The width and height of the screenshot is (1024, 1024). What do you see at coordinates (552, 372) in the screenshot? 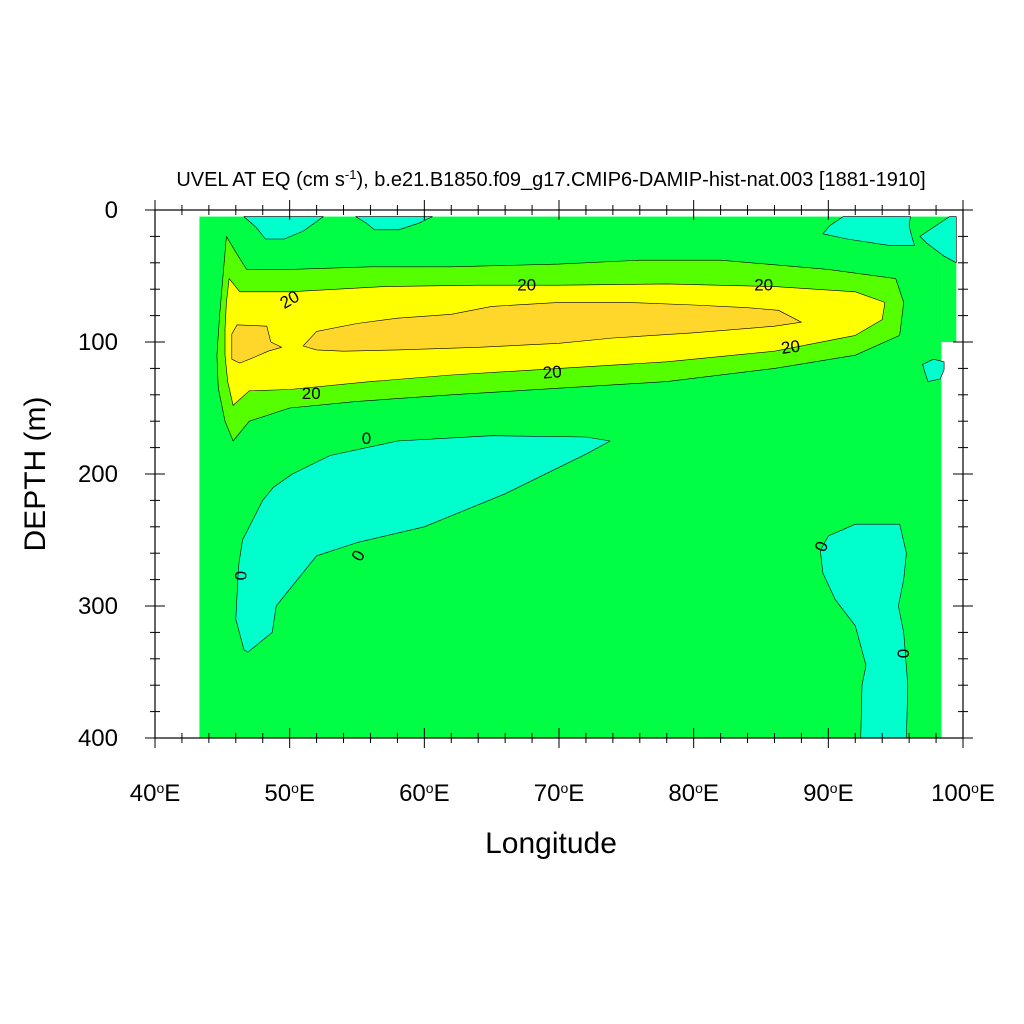
I see `contour-label-4: 20` at bounding box center [552, 372].